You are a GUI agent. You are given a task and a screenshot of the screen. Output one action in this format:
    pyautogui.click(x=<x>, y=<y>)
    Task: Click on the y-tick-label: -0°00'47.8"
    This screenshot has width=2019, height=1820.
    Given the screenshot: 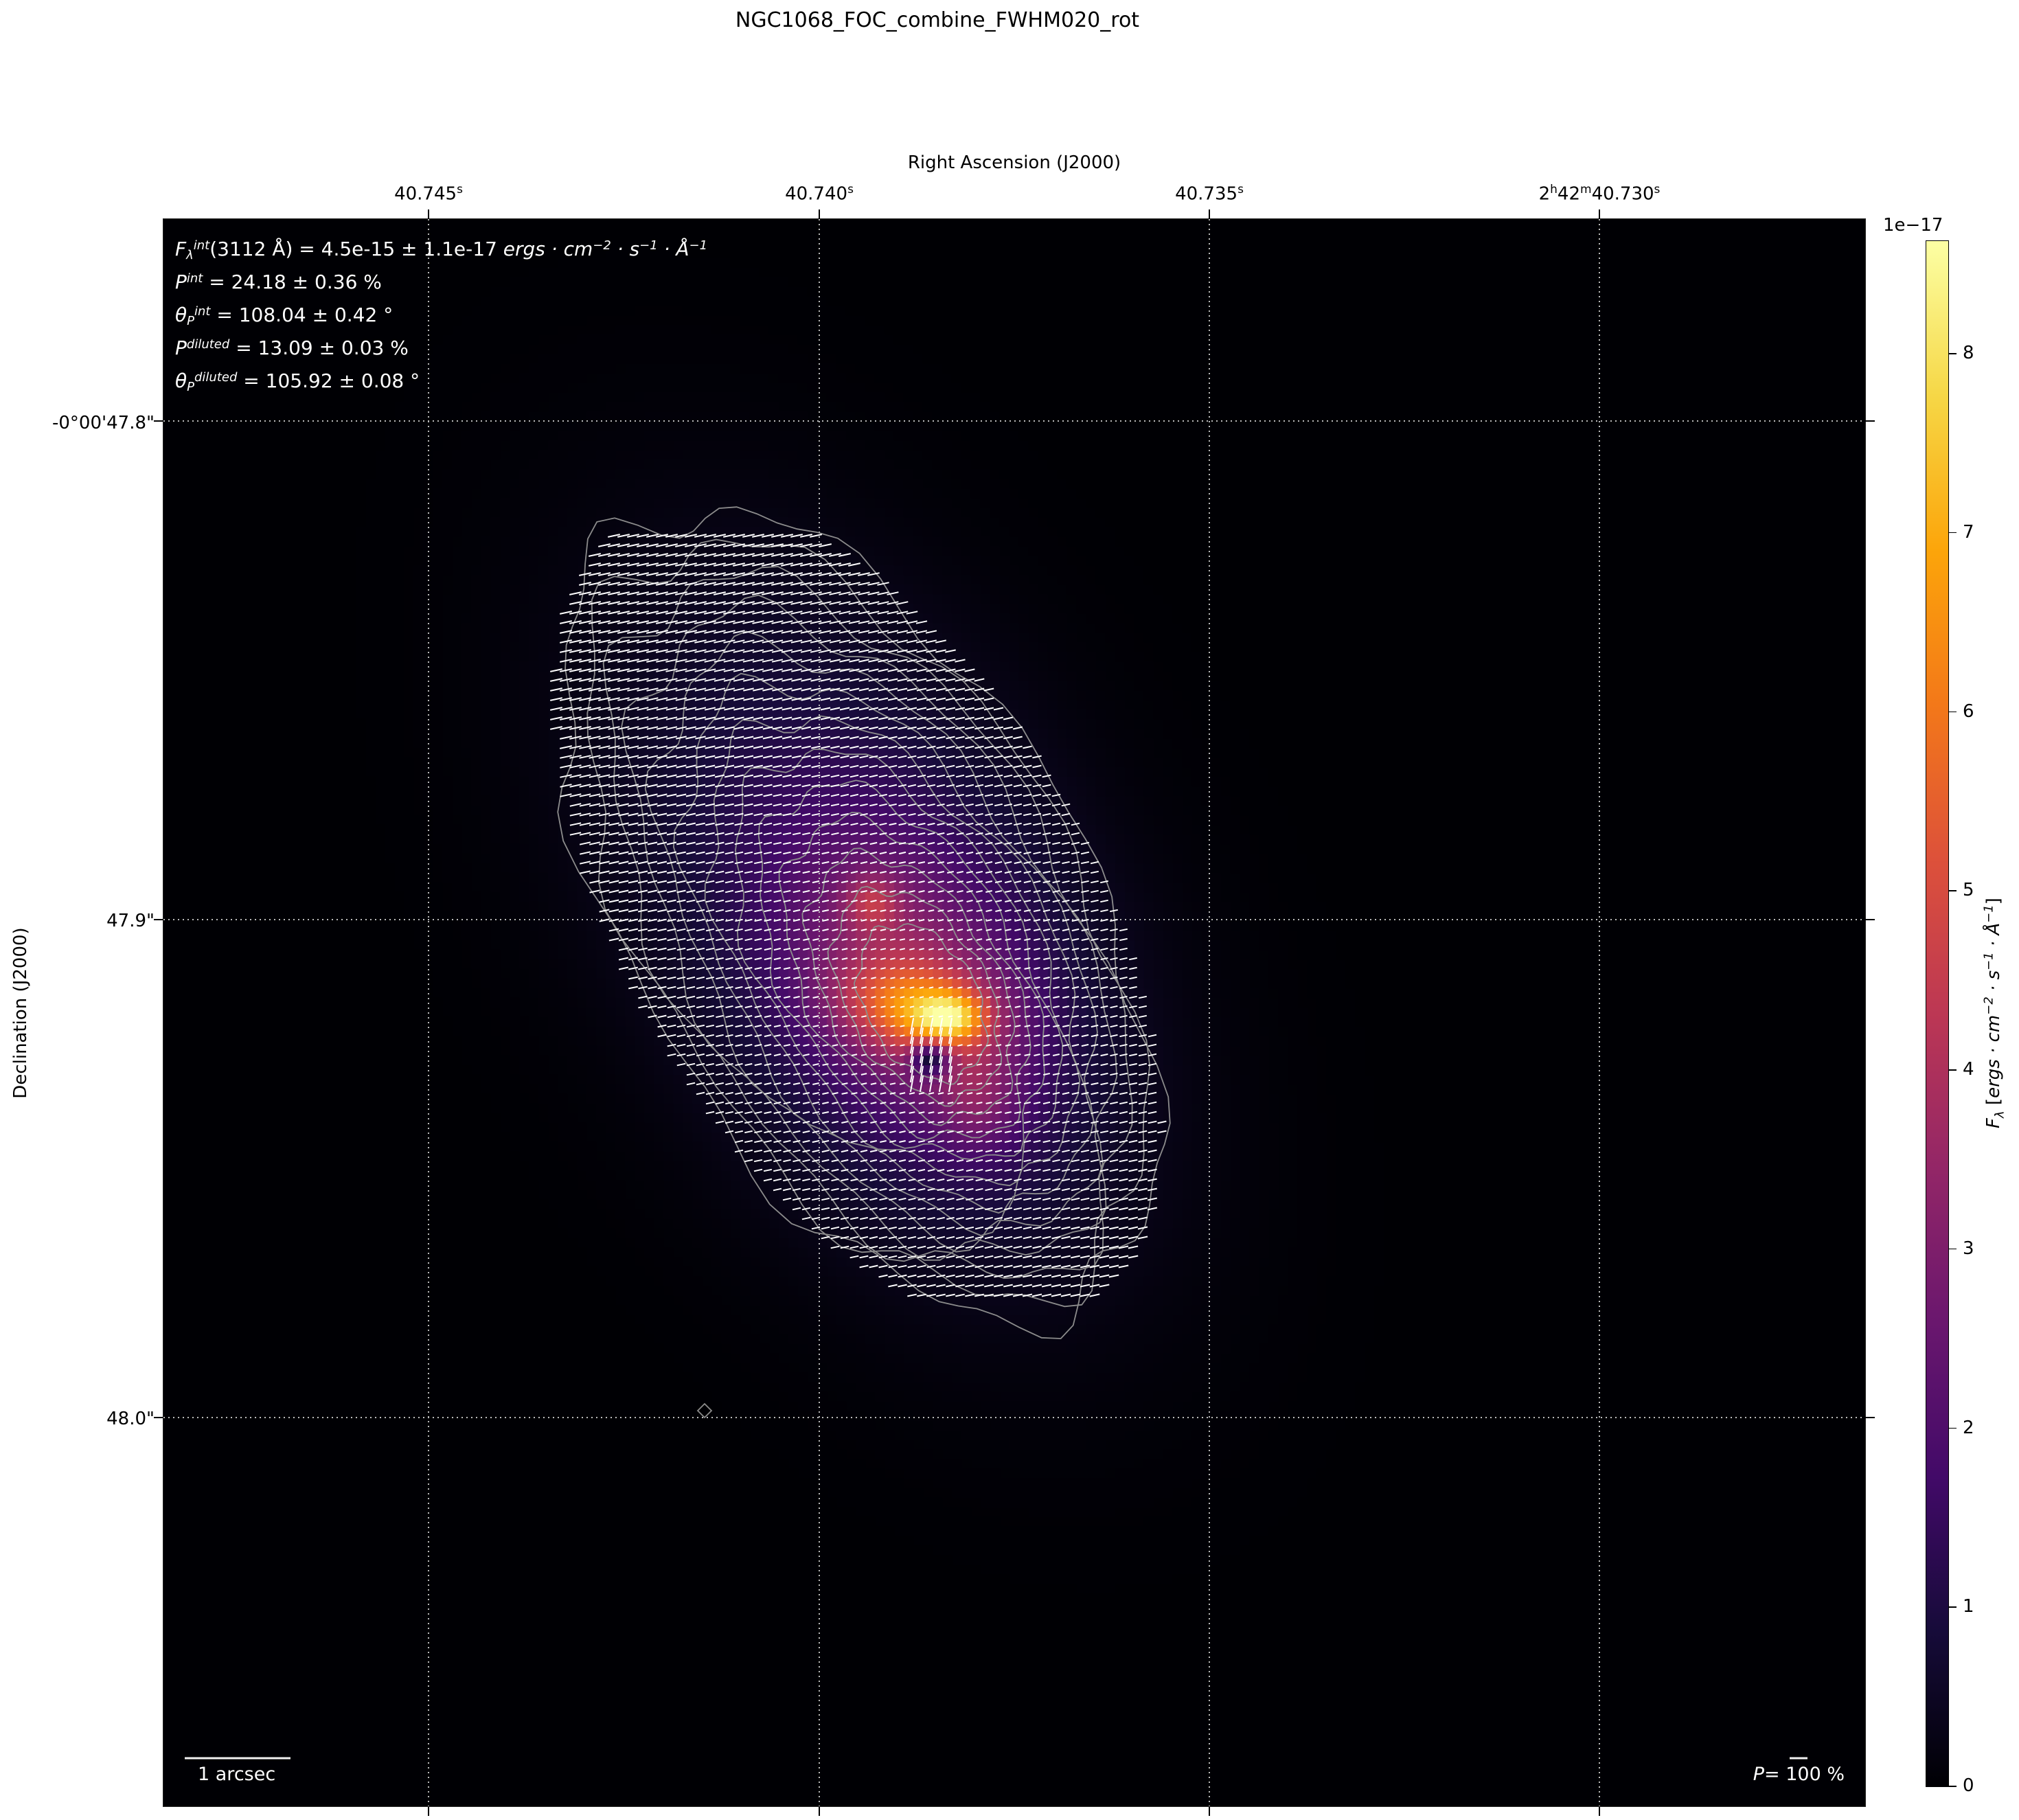 What is the action you would take?
    pyautogui.click(x=103, y=423)
    